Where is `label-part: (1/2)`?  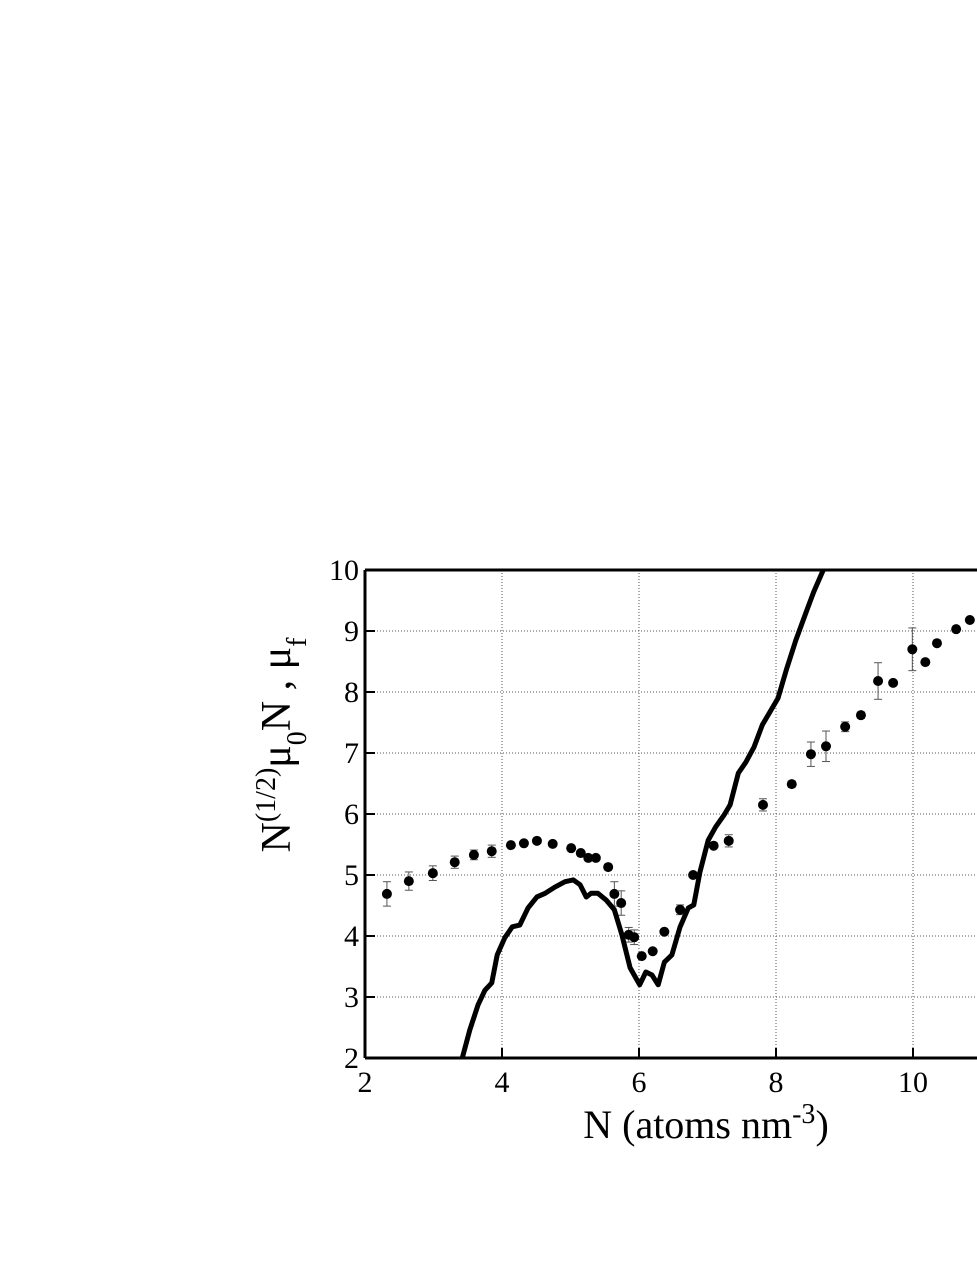 label-part: (1/2) is located at coordinates (266, 795).